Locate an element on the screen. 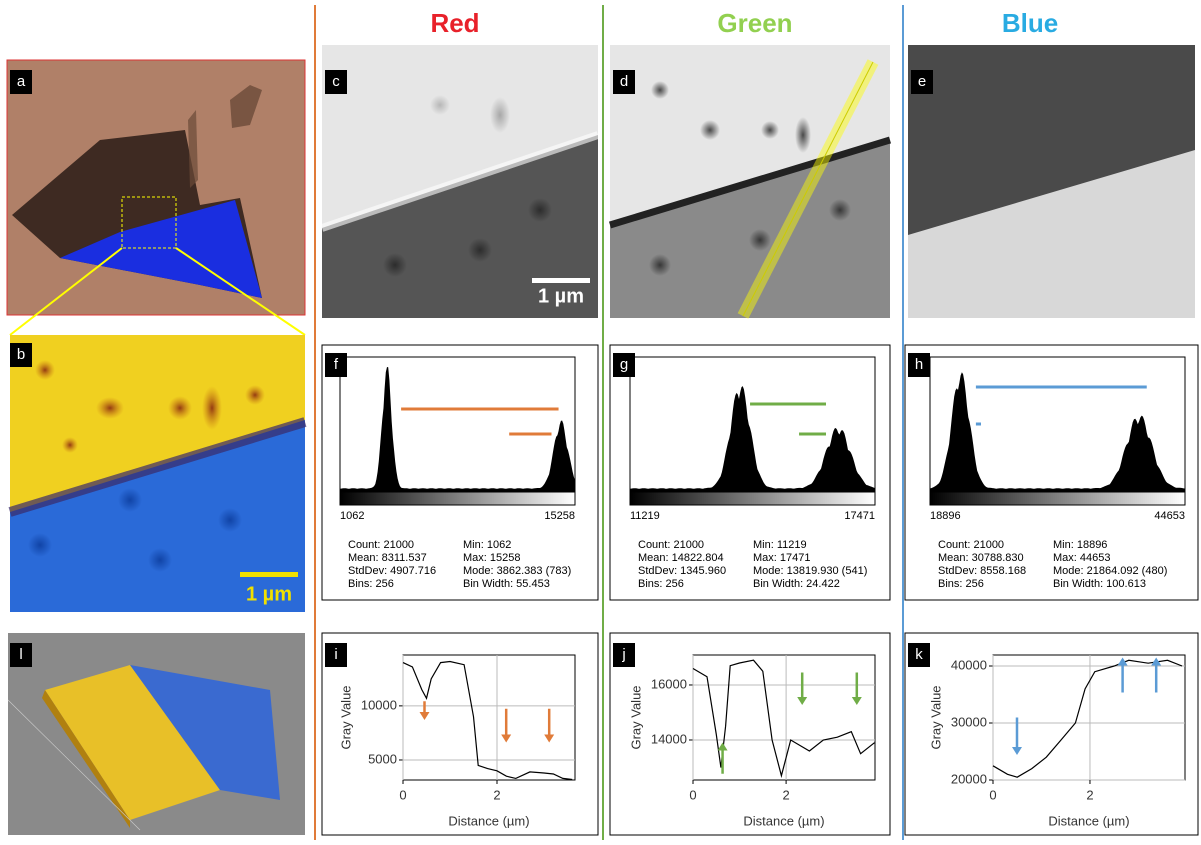 The height and width of the screenshot is (845, 1201). panel-label: h is located at coordinates (919, 364).